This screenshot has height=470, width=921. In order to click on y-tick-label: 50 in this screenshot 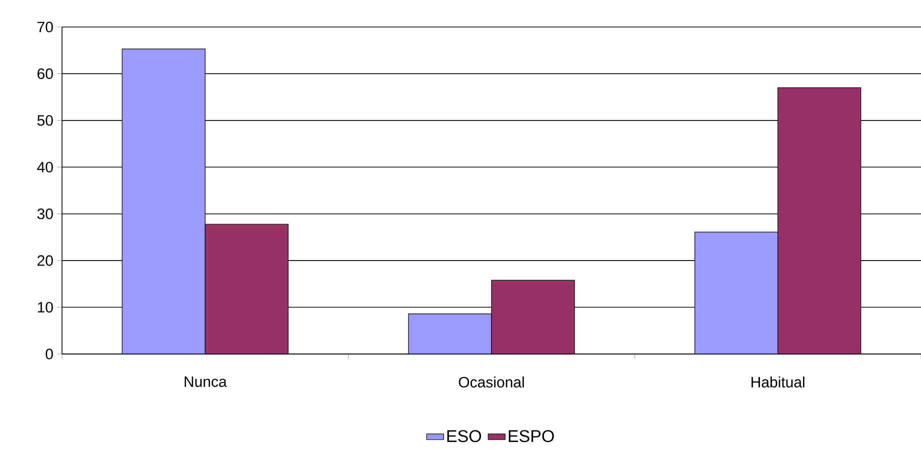, I will do `click(45, 120)`.